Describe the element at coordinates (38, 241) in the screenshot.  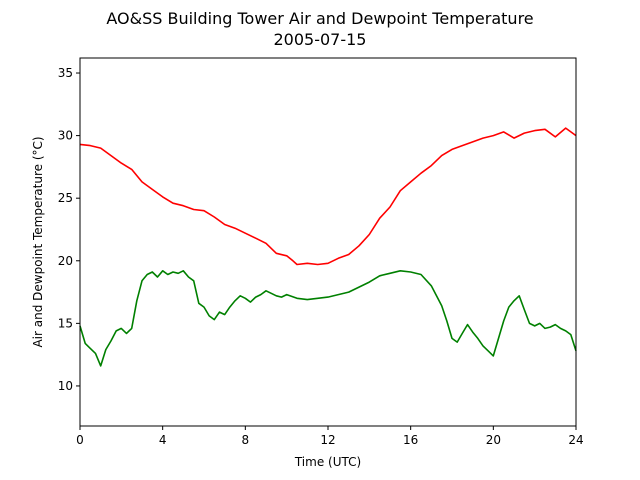
I see `y-axis-label: Air and Dewpoint Temperature (°C)` at that location.